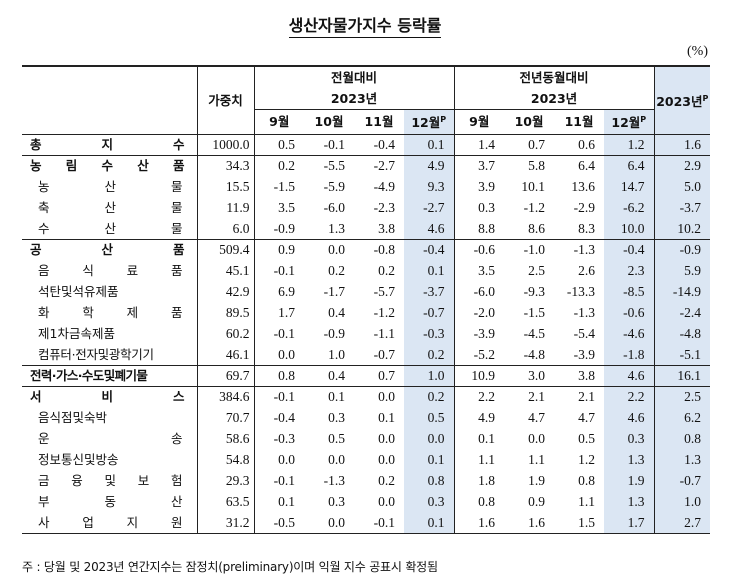  Describe the element at coordinates (629, 292) in the screenshot. I see `yoy-cell: -8.5` at that location.